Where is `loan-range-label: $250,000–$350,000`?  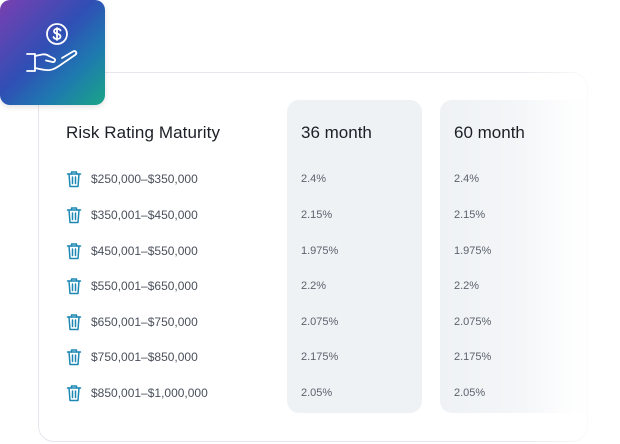
loan-range-label: $250,000–$350,000 is located at coordinates (144, 179).